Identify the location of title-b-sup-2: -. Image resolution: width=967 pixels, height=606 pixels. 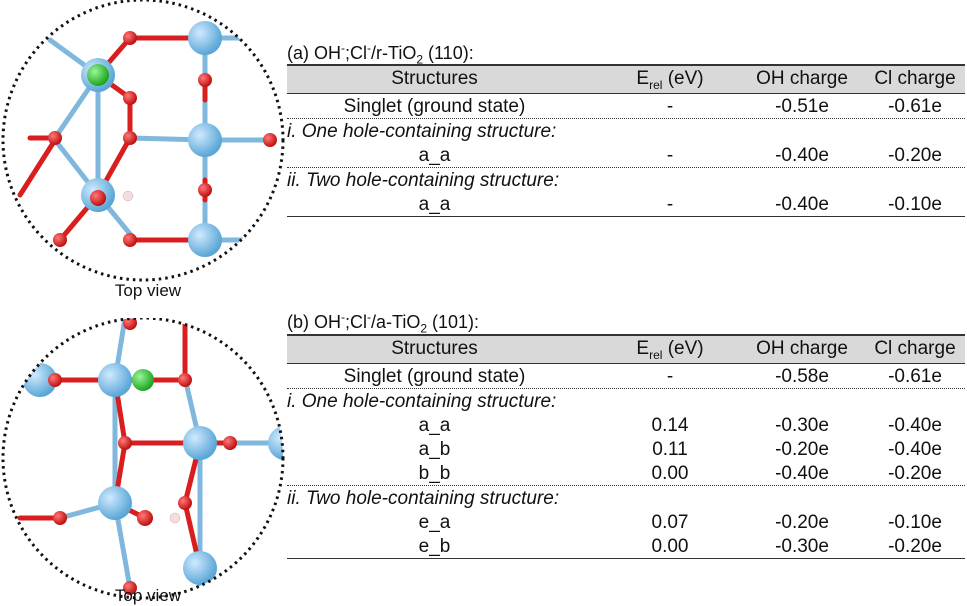
(369, 317).